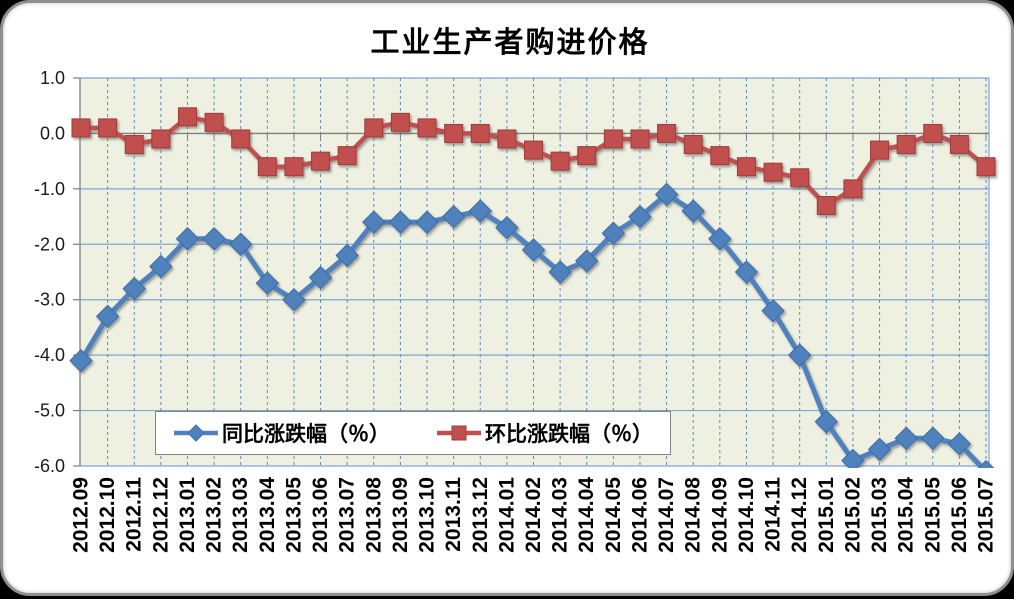 Image resolution: width=1014 pixels, height=599 pixels. I want to click on y-axis-label: -2.0, so click(49, 244).